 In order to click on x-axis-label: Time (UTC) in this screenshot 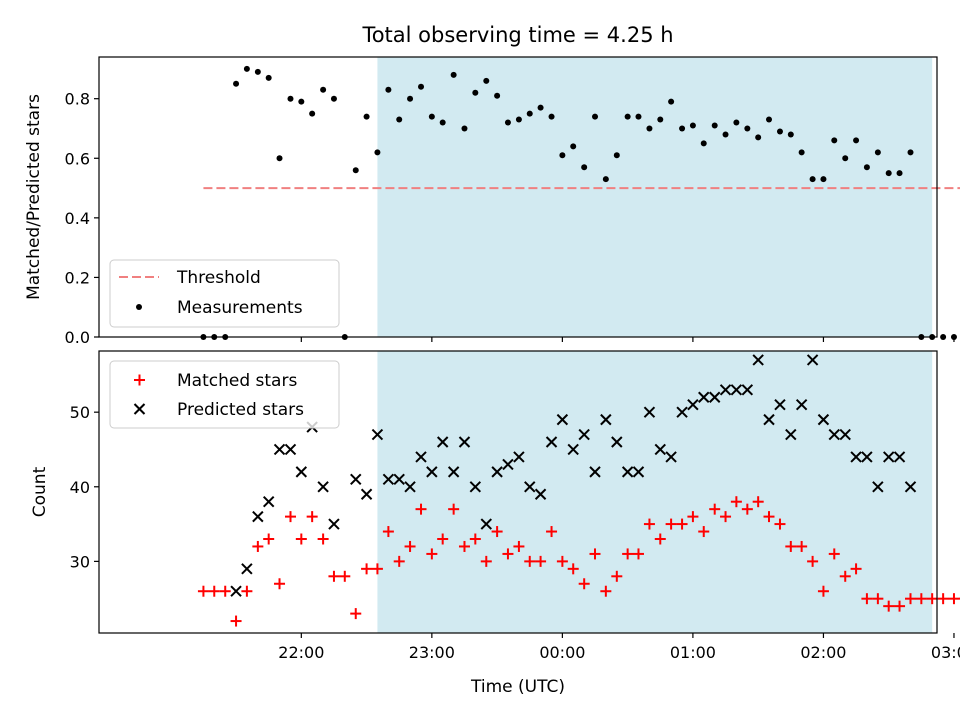, I will do `click(517, 687)`.